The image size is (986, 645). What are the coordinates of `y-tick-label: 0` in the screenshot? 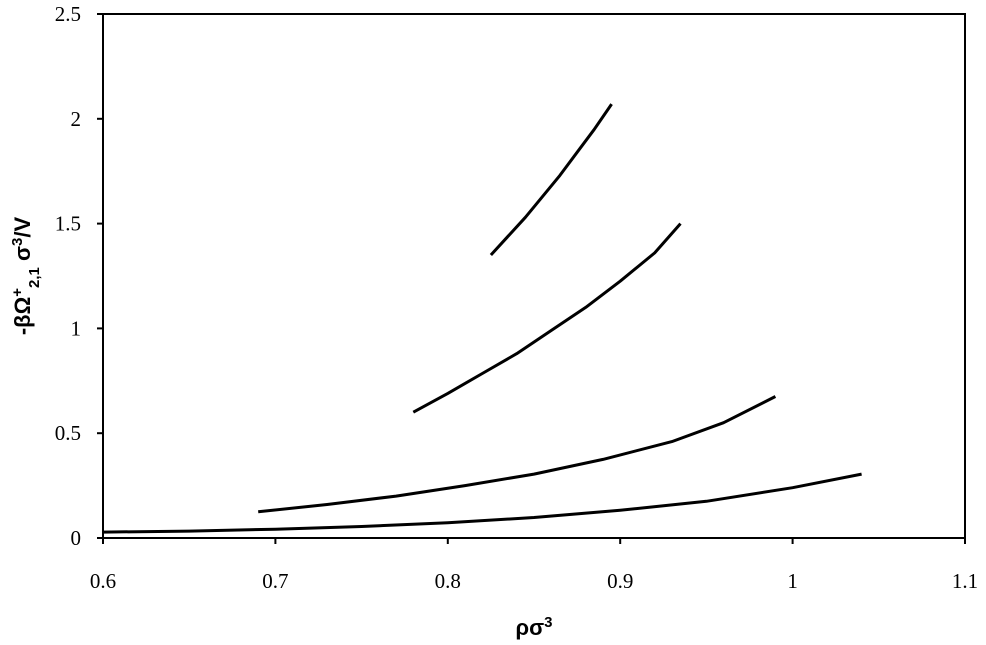 It's located at (76, 538).